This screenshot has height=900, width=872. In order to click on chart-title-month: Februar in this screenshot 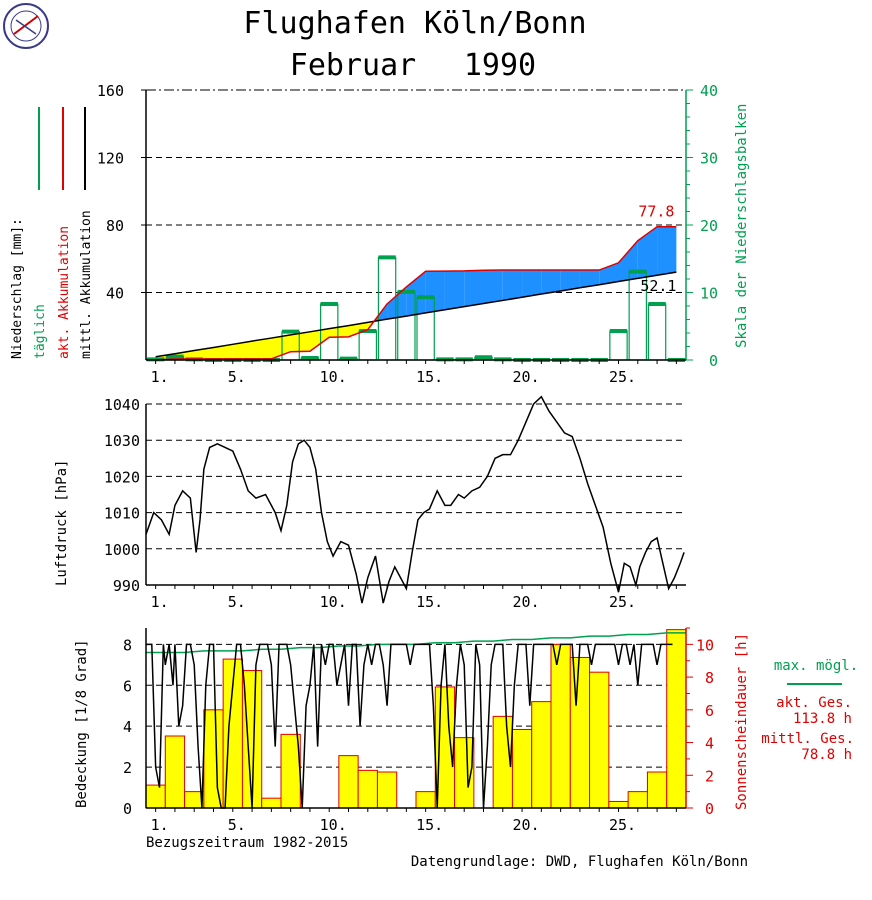, I will do `click(353, 65)`.